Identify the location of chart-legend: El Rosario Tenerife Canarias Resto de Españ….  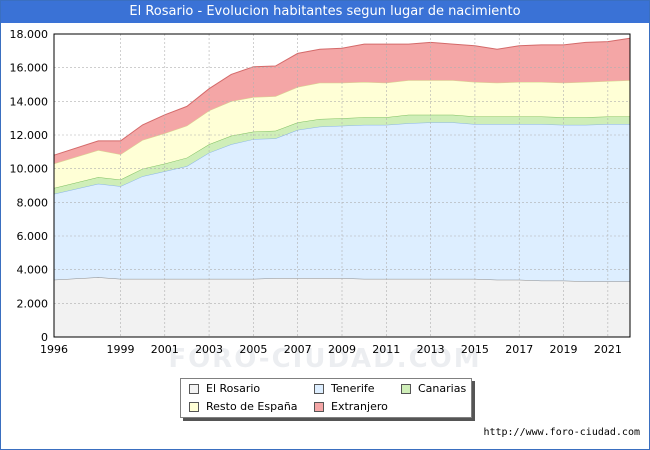
(326, 398).